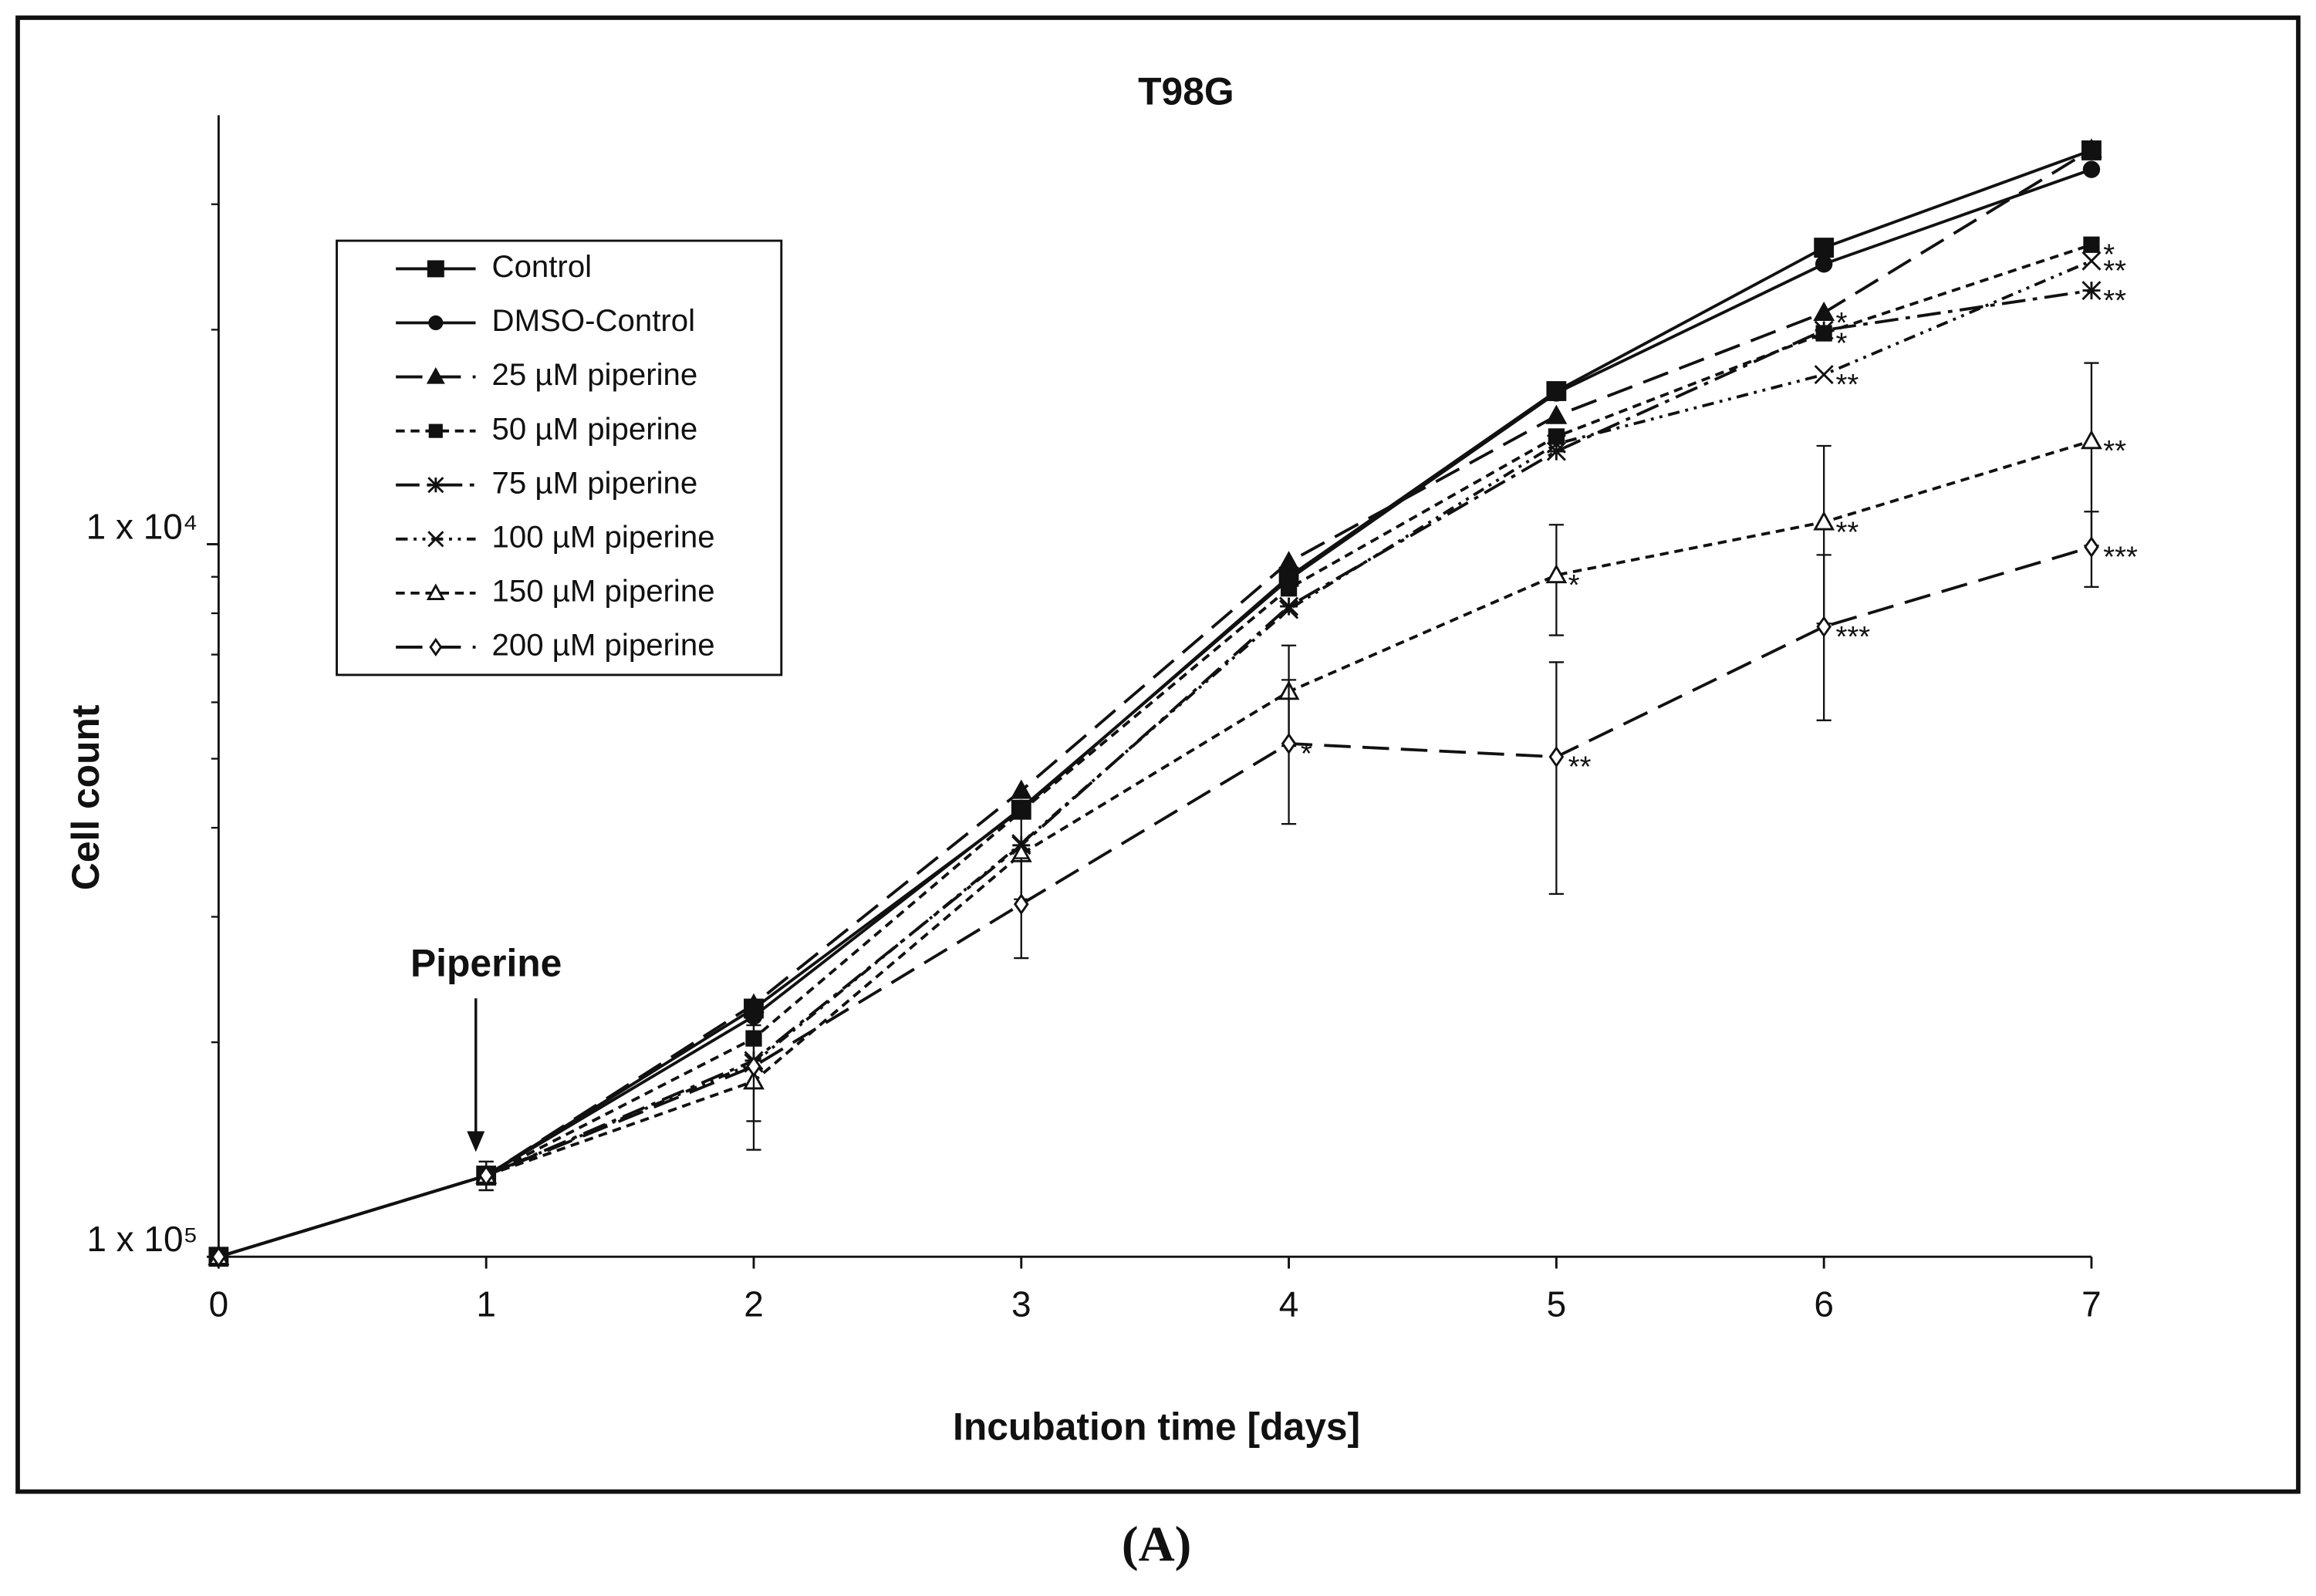 This screenshot has width=2316, height=1596. I want to click on y-tick-label: 1 x 10⁵, so click(142, 1239).